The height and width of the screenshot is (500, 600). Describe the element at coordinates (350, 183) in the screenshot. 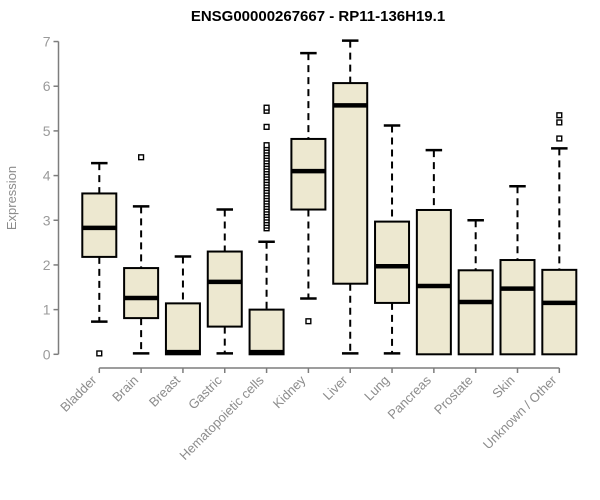

I see `box-liver` at that location.